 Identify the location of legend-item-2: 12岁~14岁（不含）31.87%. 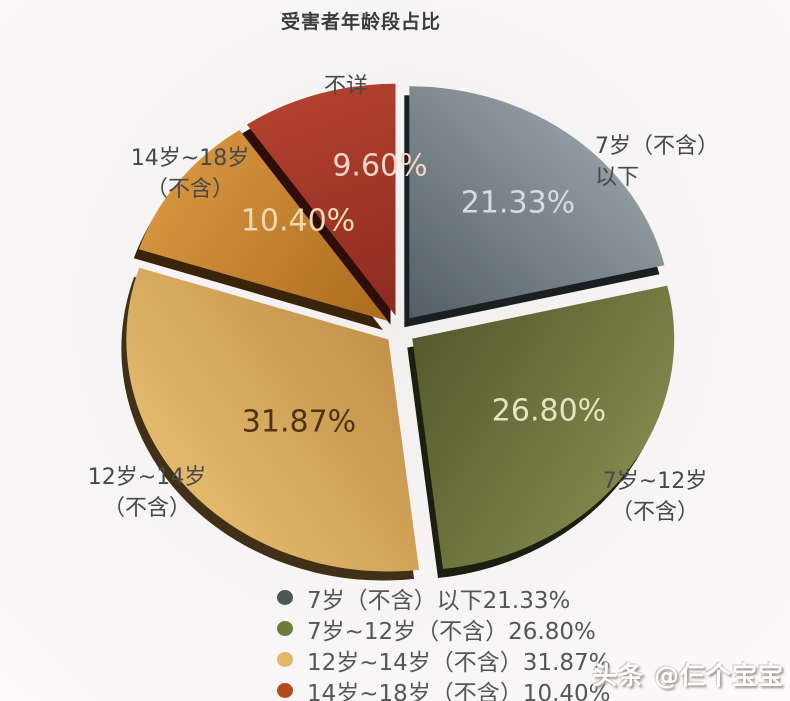
(444, 660).